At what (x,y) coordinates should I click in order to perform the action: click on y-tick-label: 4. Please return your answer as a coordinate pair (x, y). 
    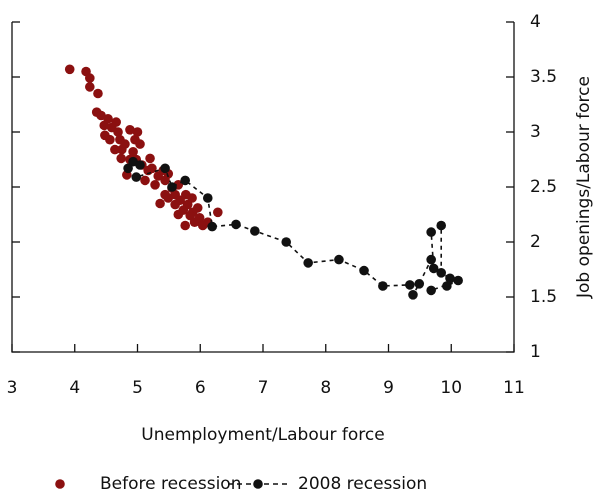
    Looking at the image, I should click on (535, 22).